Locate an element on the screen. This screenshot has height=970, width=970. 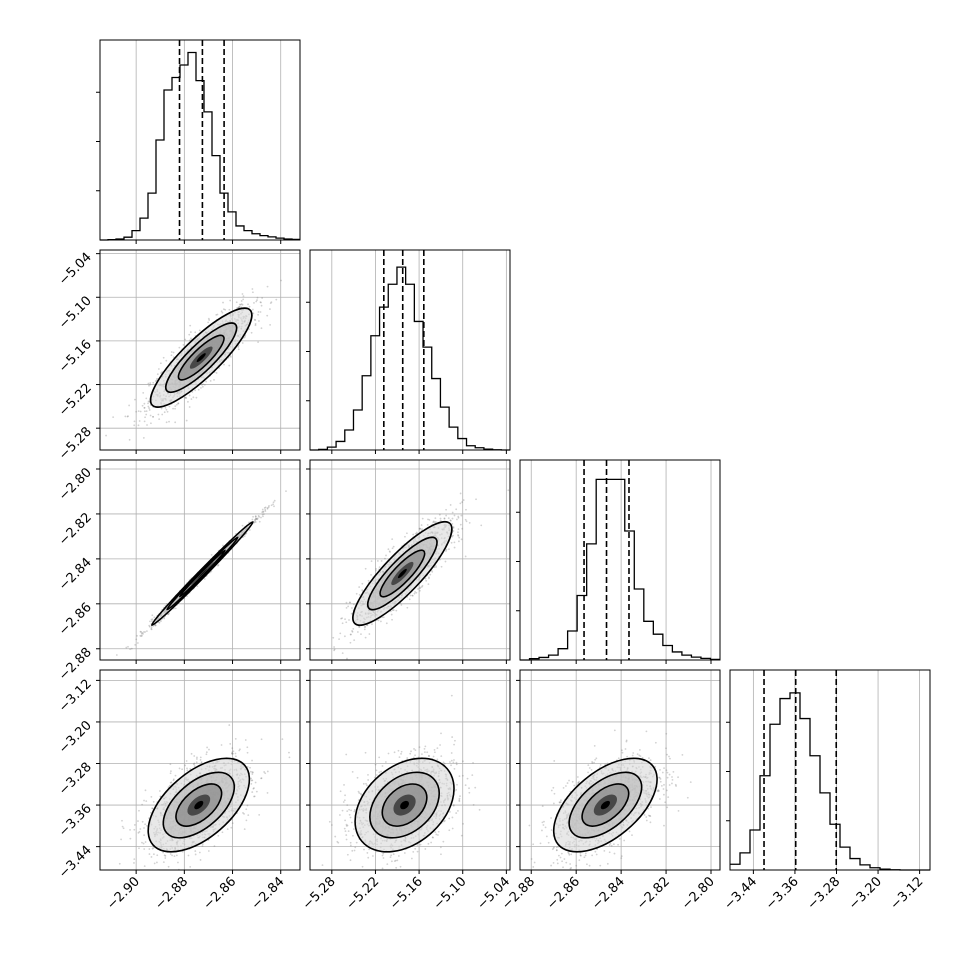
x-tick-label: −3.20 is located at coordinates (865, 893).